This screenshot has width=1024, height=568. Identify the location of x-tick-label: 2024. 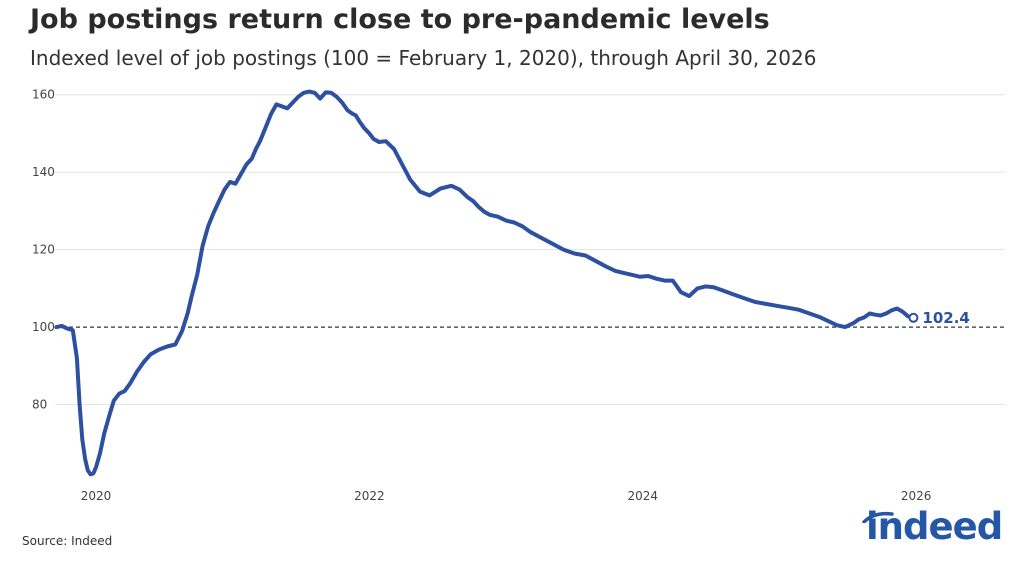
(642, 496).